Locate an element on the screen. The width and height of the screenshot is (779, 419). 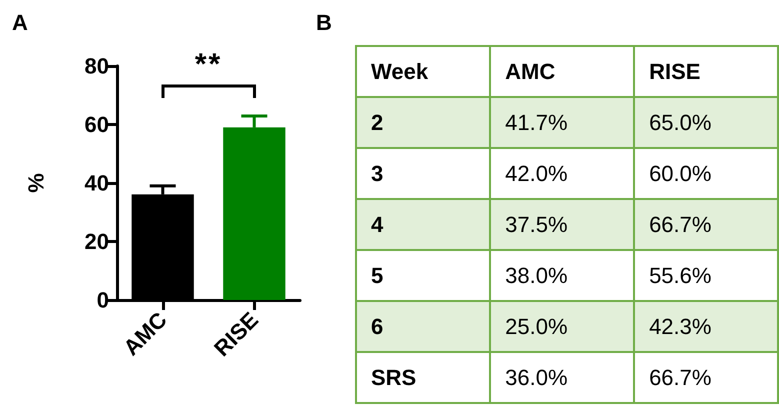
data-label: 41.7% is located at coordinates (562, 122).